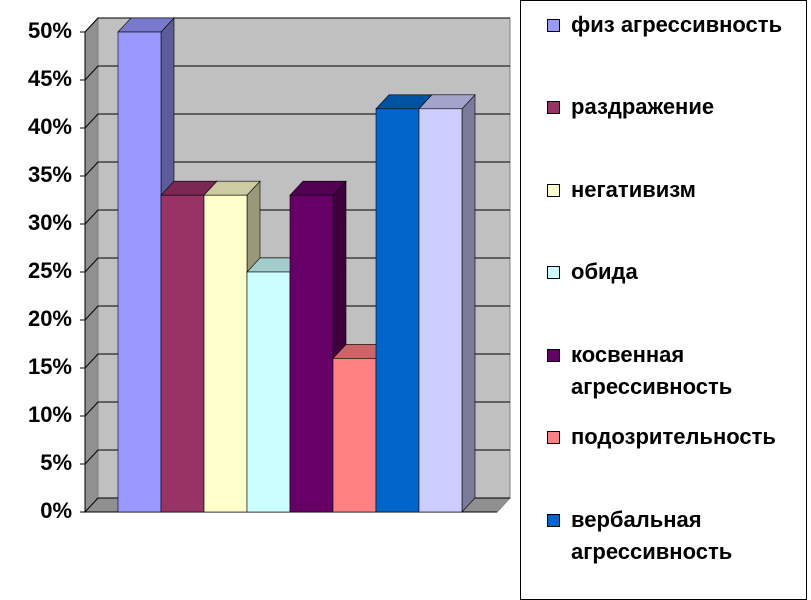 The width and height of the screenshot is (811, 600). What do you see at coordinates (679, 272) in the screenshot?
I see `legend-item: обида` at bounding box center [679, 272].